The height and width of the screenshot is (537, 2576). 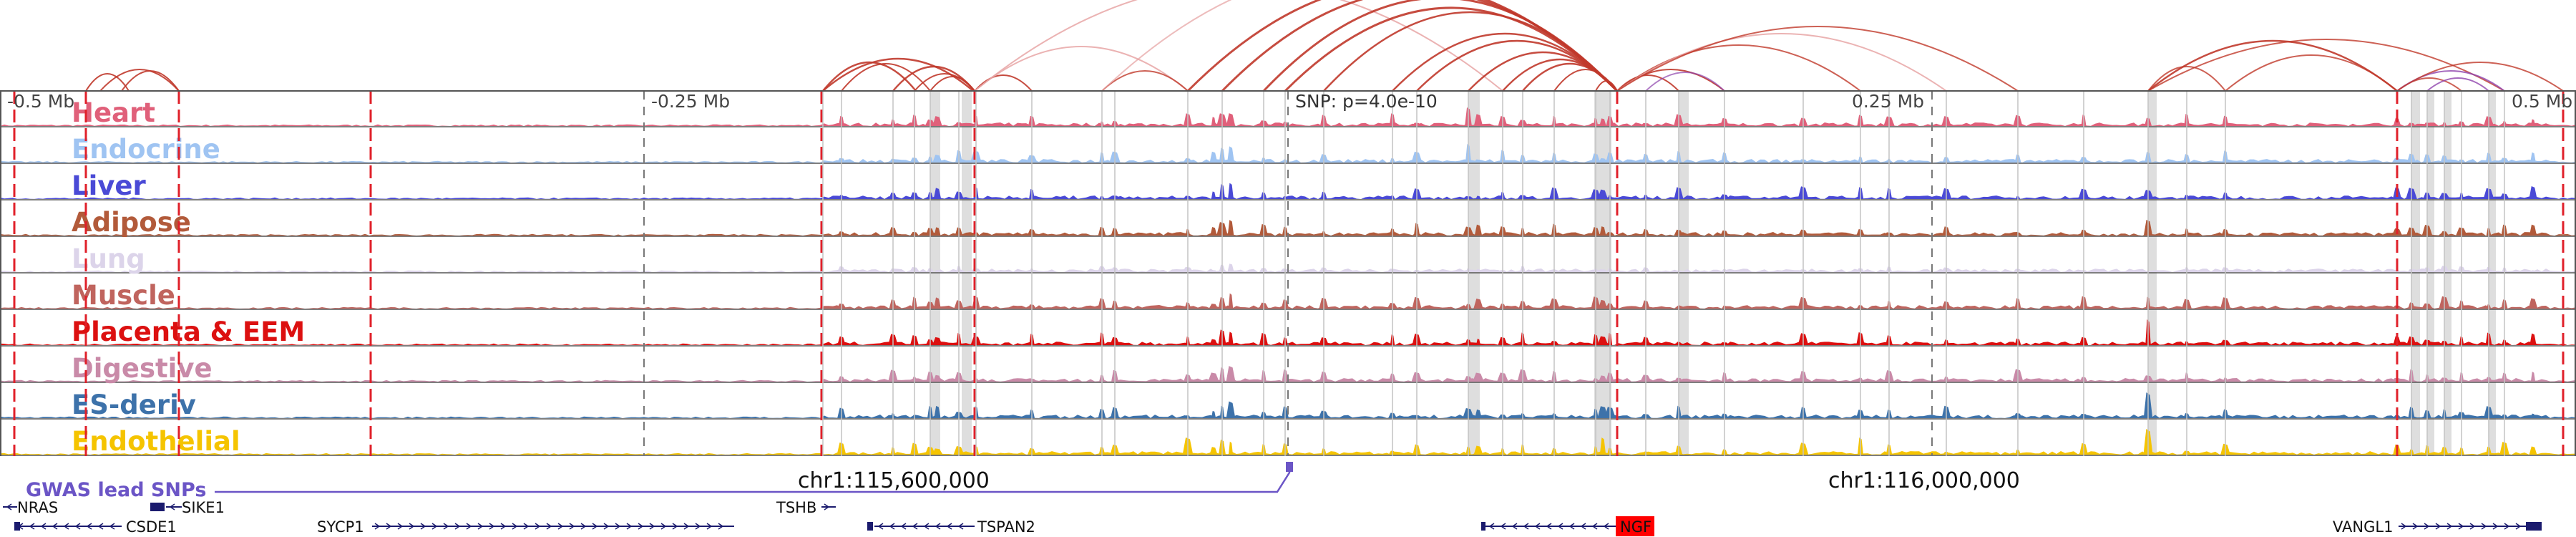 What do you see at coordinates (131, 222) in the screenshot?
I see `track-label: Adipose` at bounding box center [131, 222].